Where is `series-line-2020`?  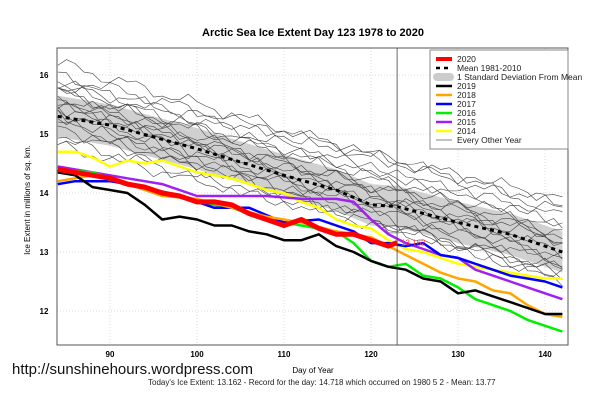
series-line-2020 is located at coordinates (228, 207).